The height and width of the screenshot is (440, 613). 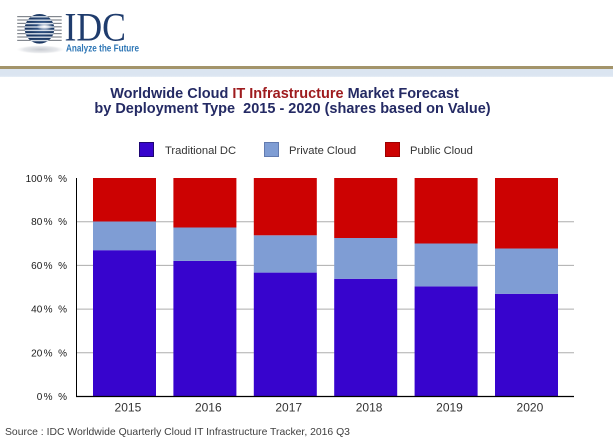 What do you see at coordinates (102, 49) in the screenshot?
I see `svg-text: Analyze the Future` at bounding box center [102, 49].